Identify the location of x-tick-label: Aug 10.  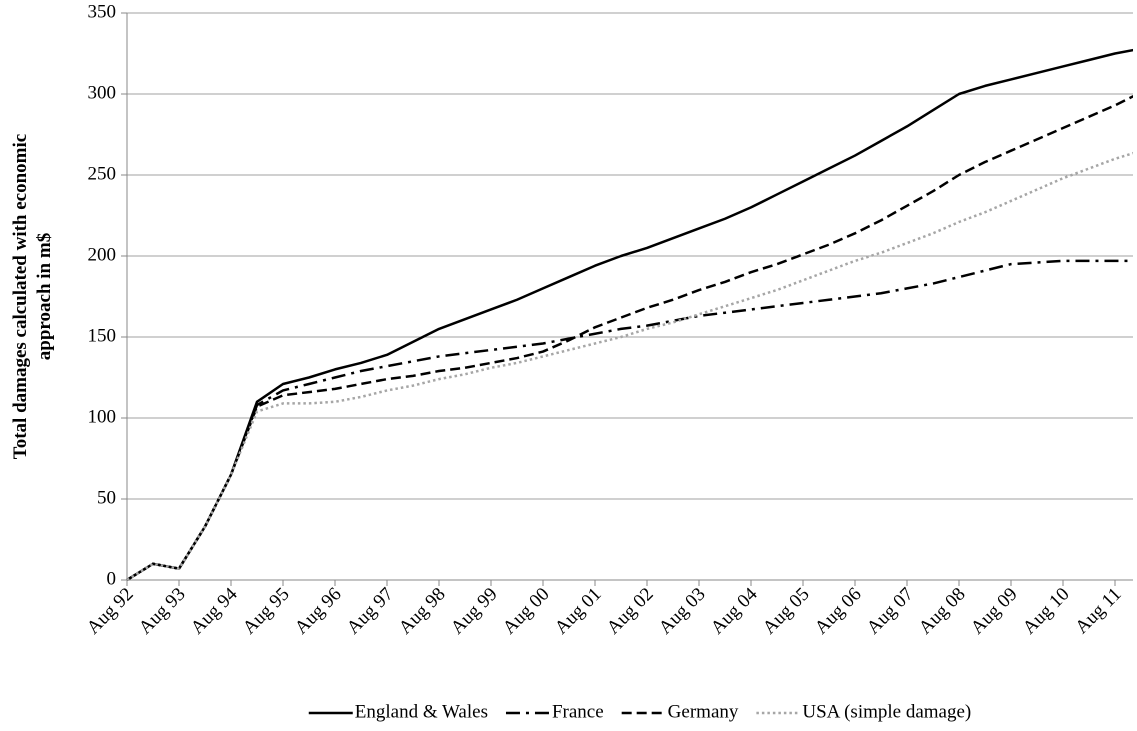
(1046, 611).